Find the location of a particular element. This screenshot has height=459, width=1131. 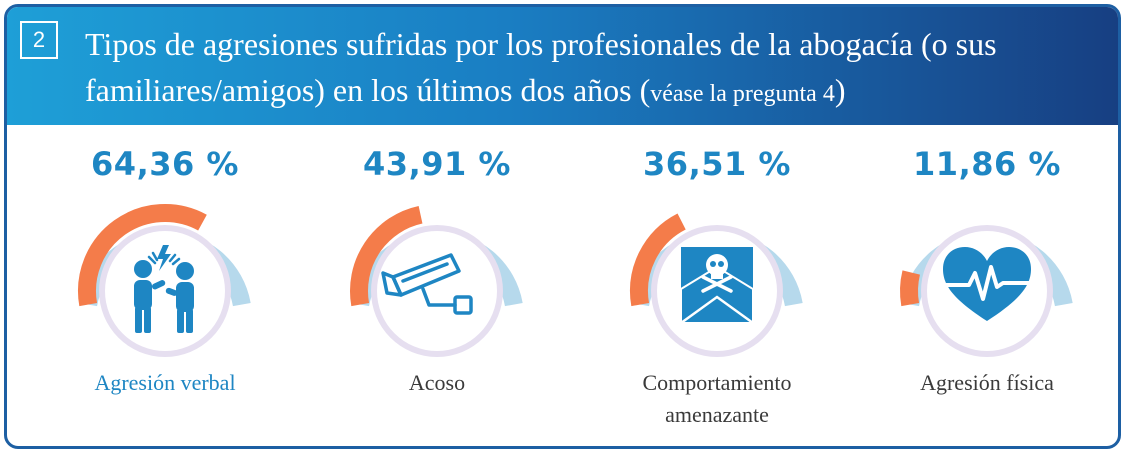

gauge-item: 11,86 % Agresión física is located at coordinates (987, 295).